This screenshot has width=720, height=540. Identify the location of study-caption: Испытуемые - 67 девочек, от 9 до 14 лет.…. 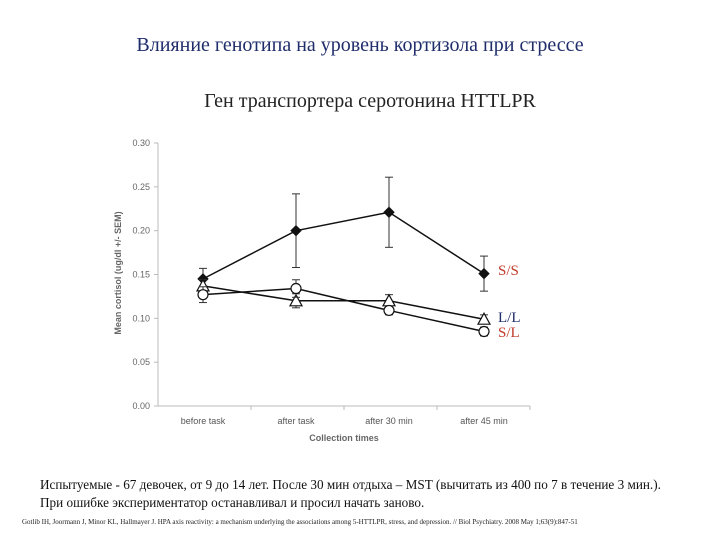
(380, 494).